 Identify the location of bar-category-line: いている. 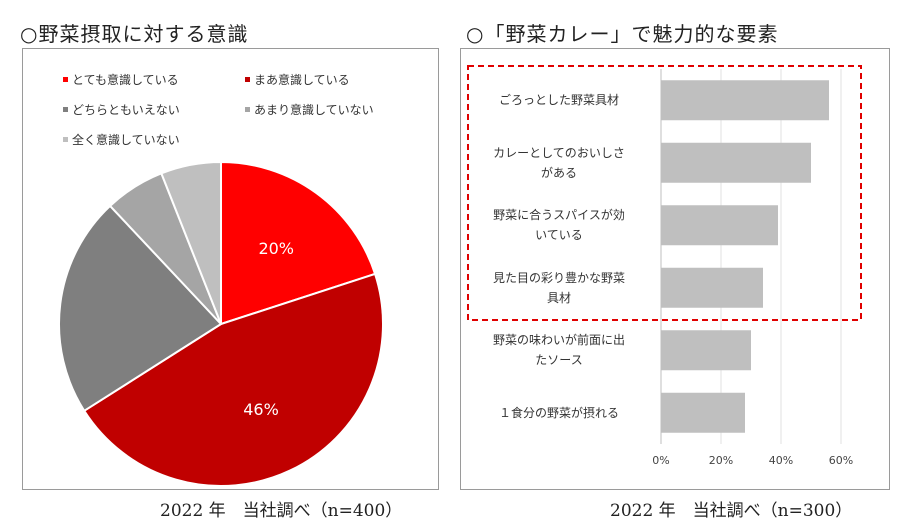
(559, 235).